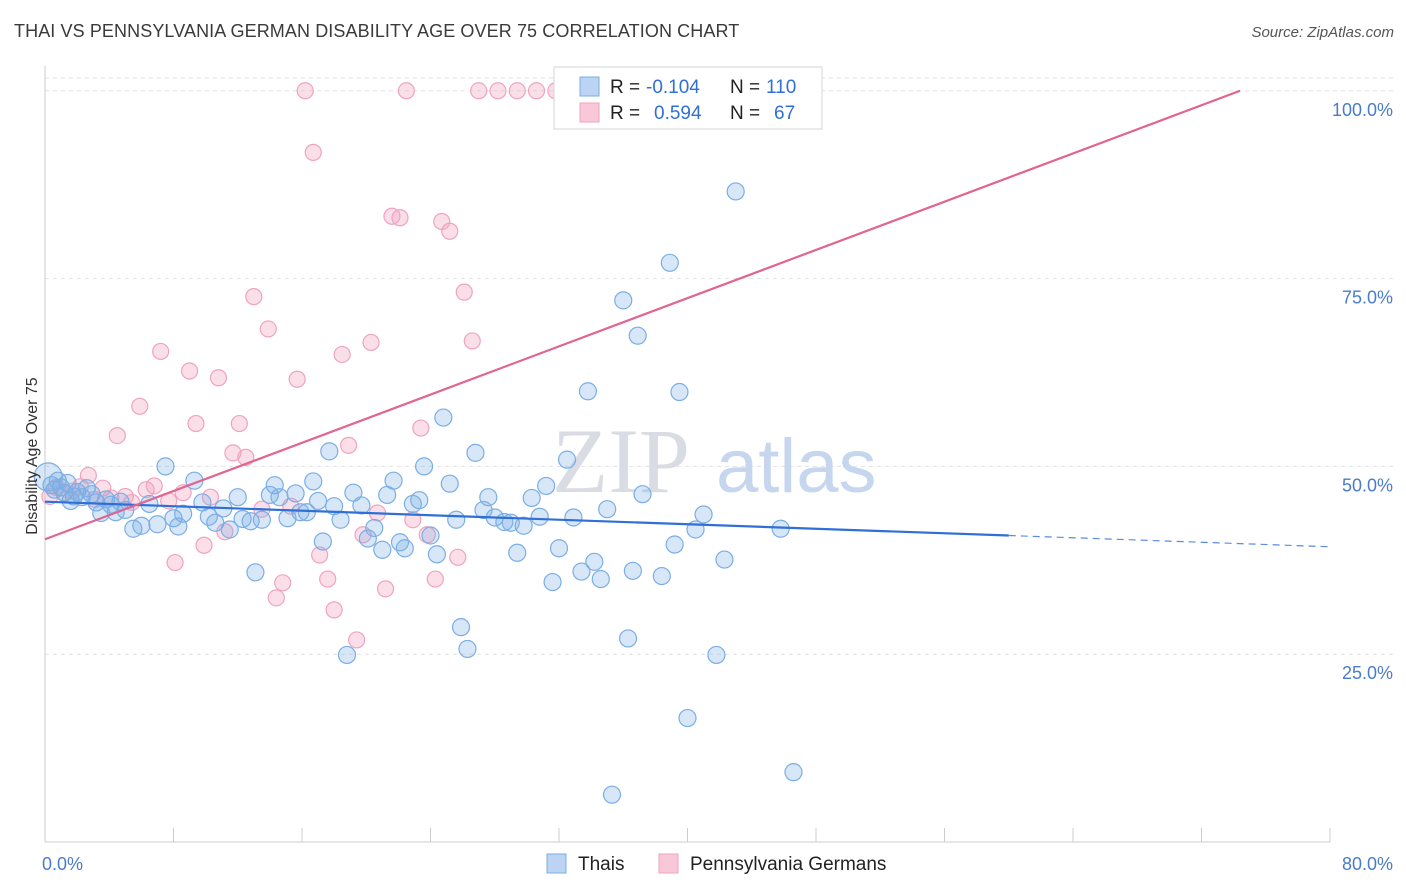 Image resolution: width=1406 pixels, height=892 pixels. I want to click on chart-source: Source: ZipAtlas.com, so click(1322, 32).